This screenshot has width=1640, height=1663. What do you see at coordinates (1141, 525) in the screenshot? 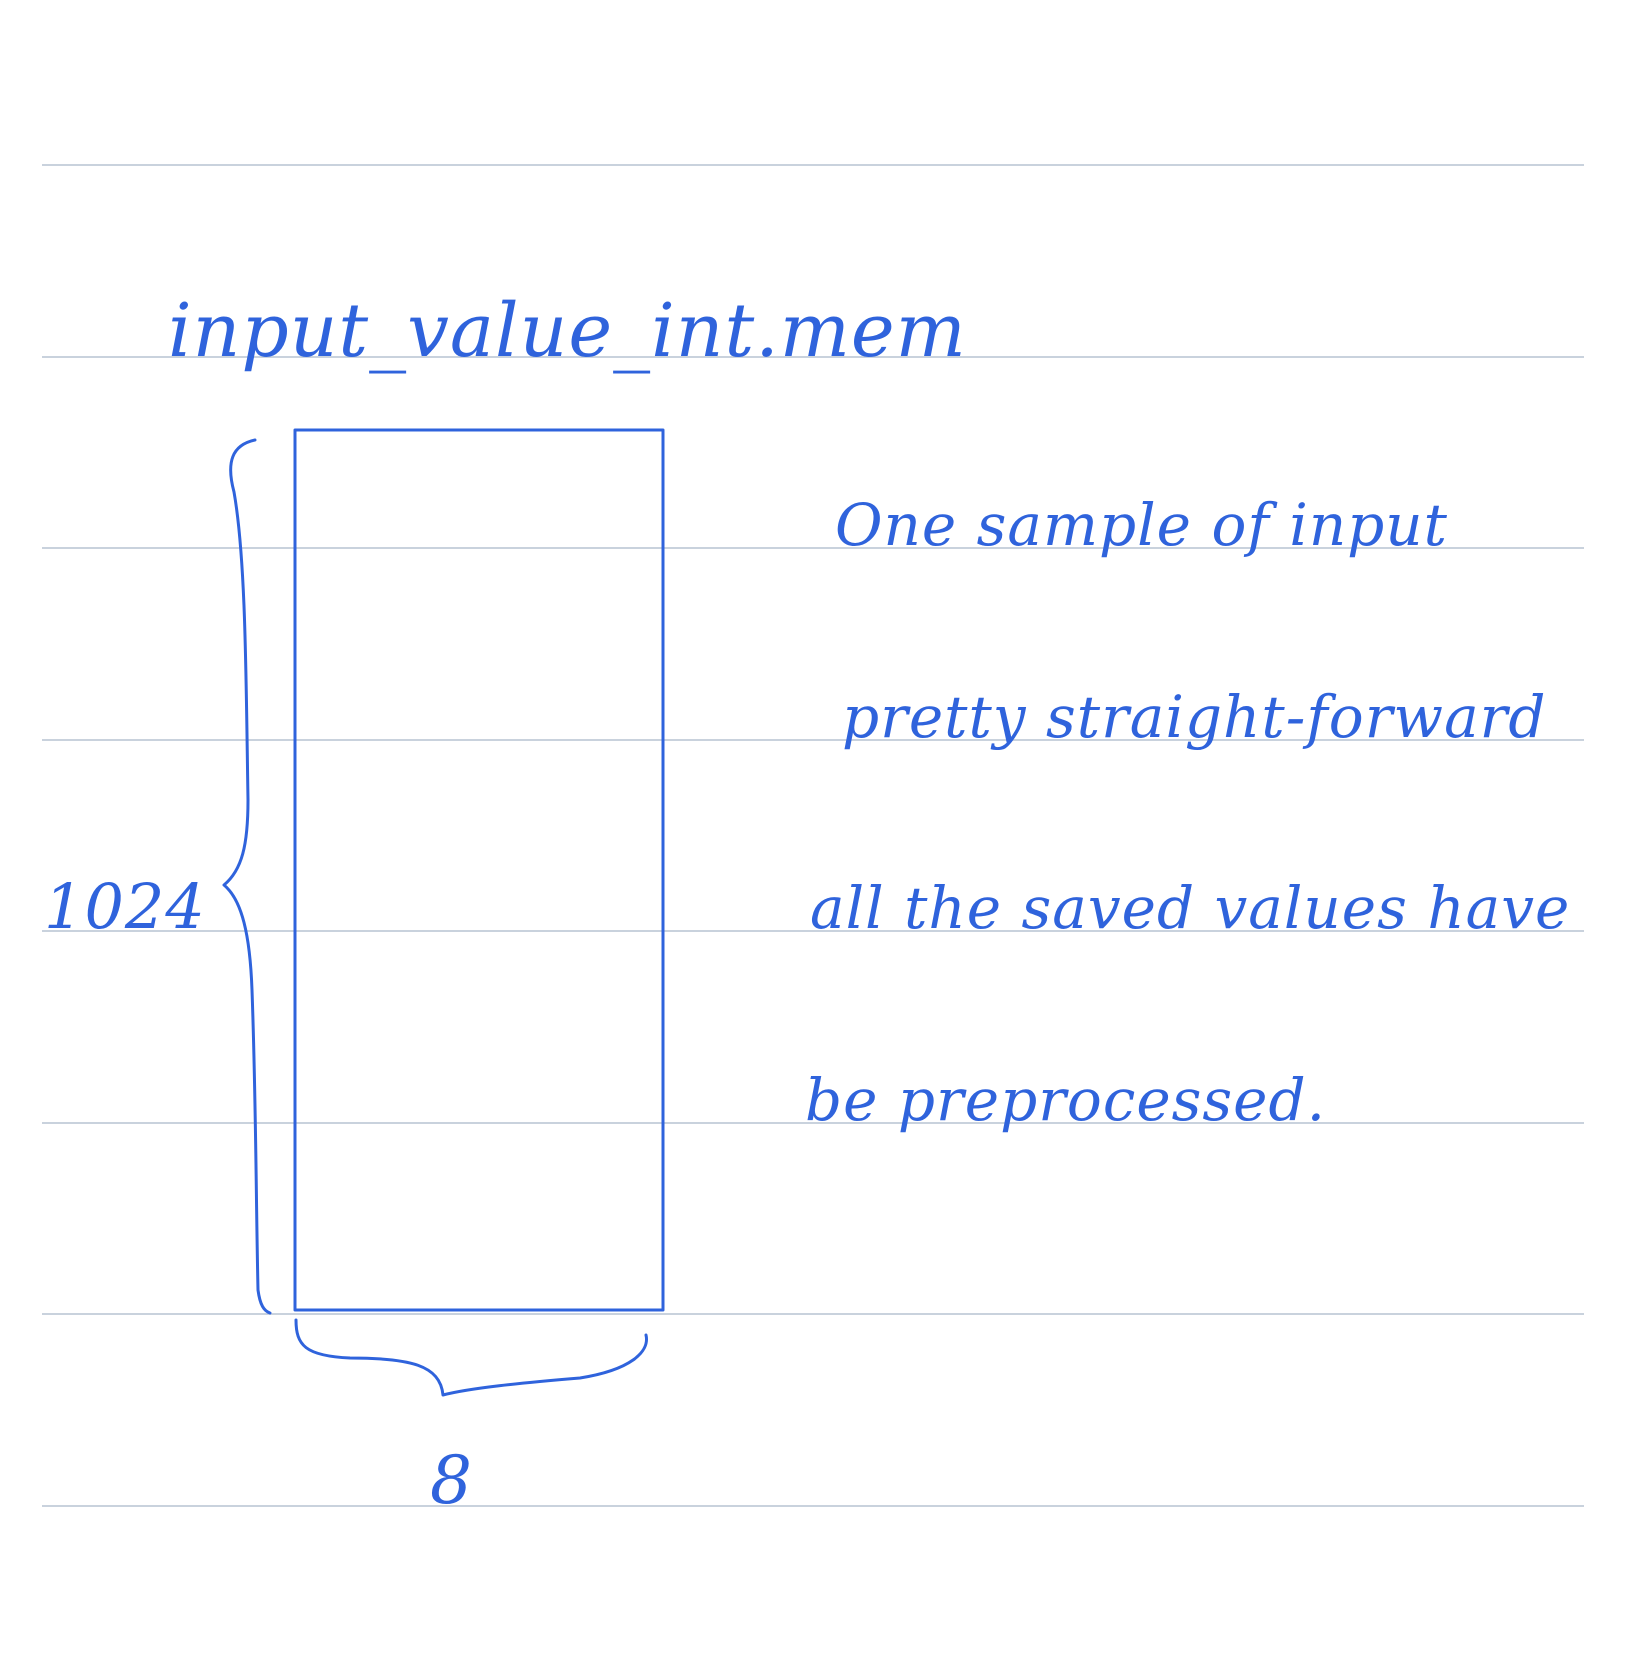
I see `note-line: One sample of input` at bounding box center [1141, 525].